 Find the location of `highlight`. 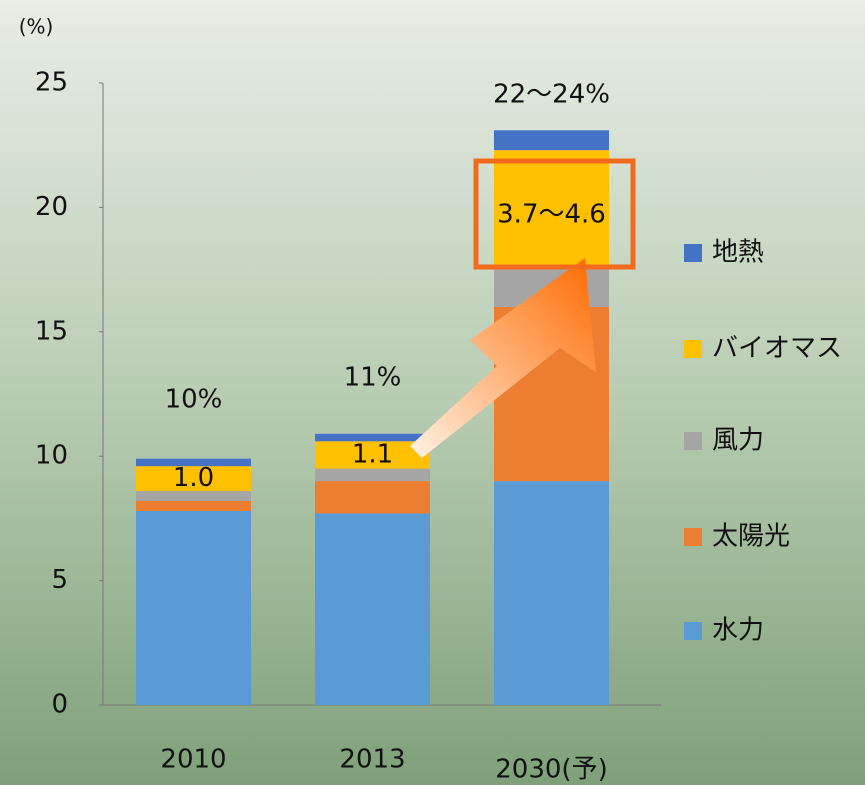

highlight is located at coordinates (523, 308).